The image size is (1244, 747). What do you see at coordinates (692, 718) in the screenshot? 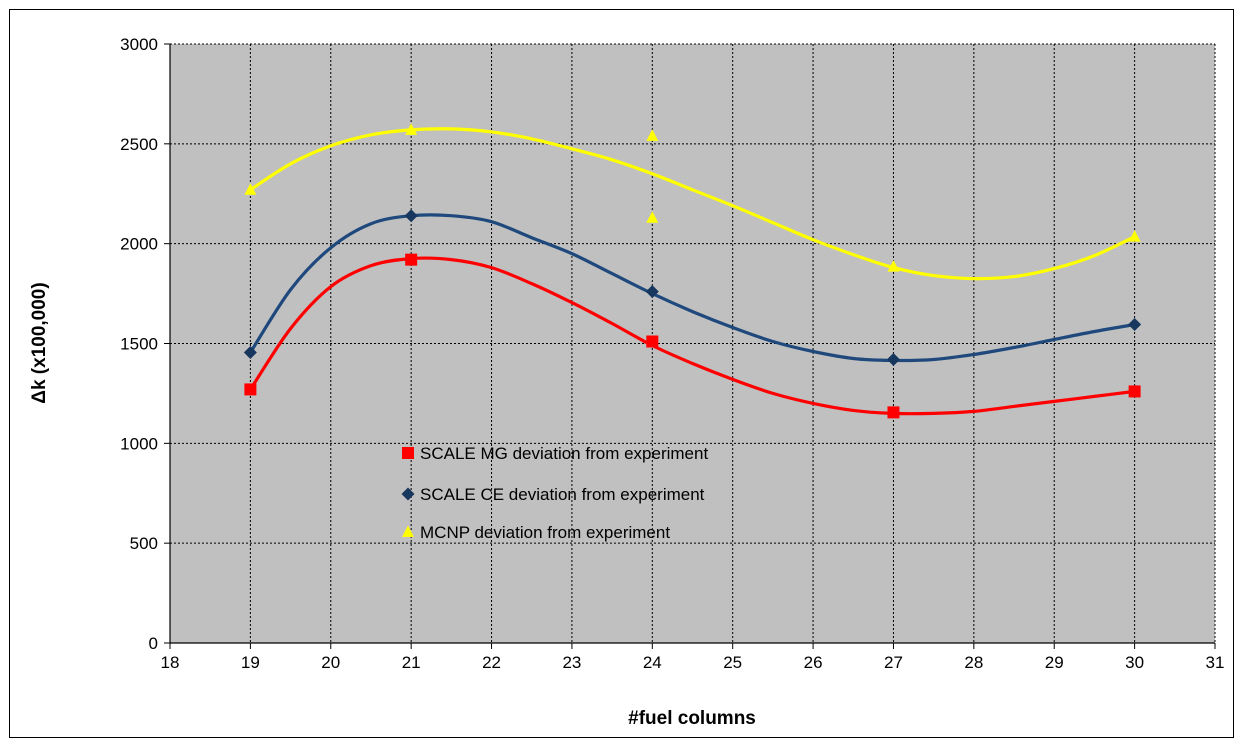
I see `x-axis-title: #fuel columns` at bounding box center [692, 718].